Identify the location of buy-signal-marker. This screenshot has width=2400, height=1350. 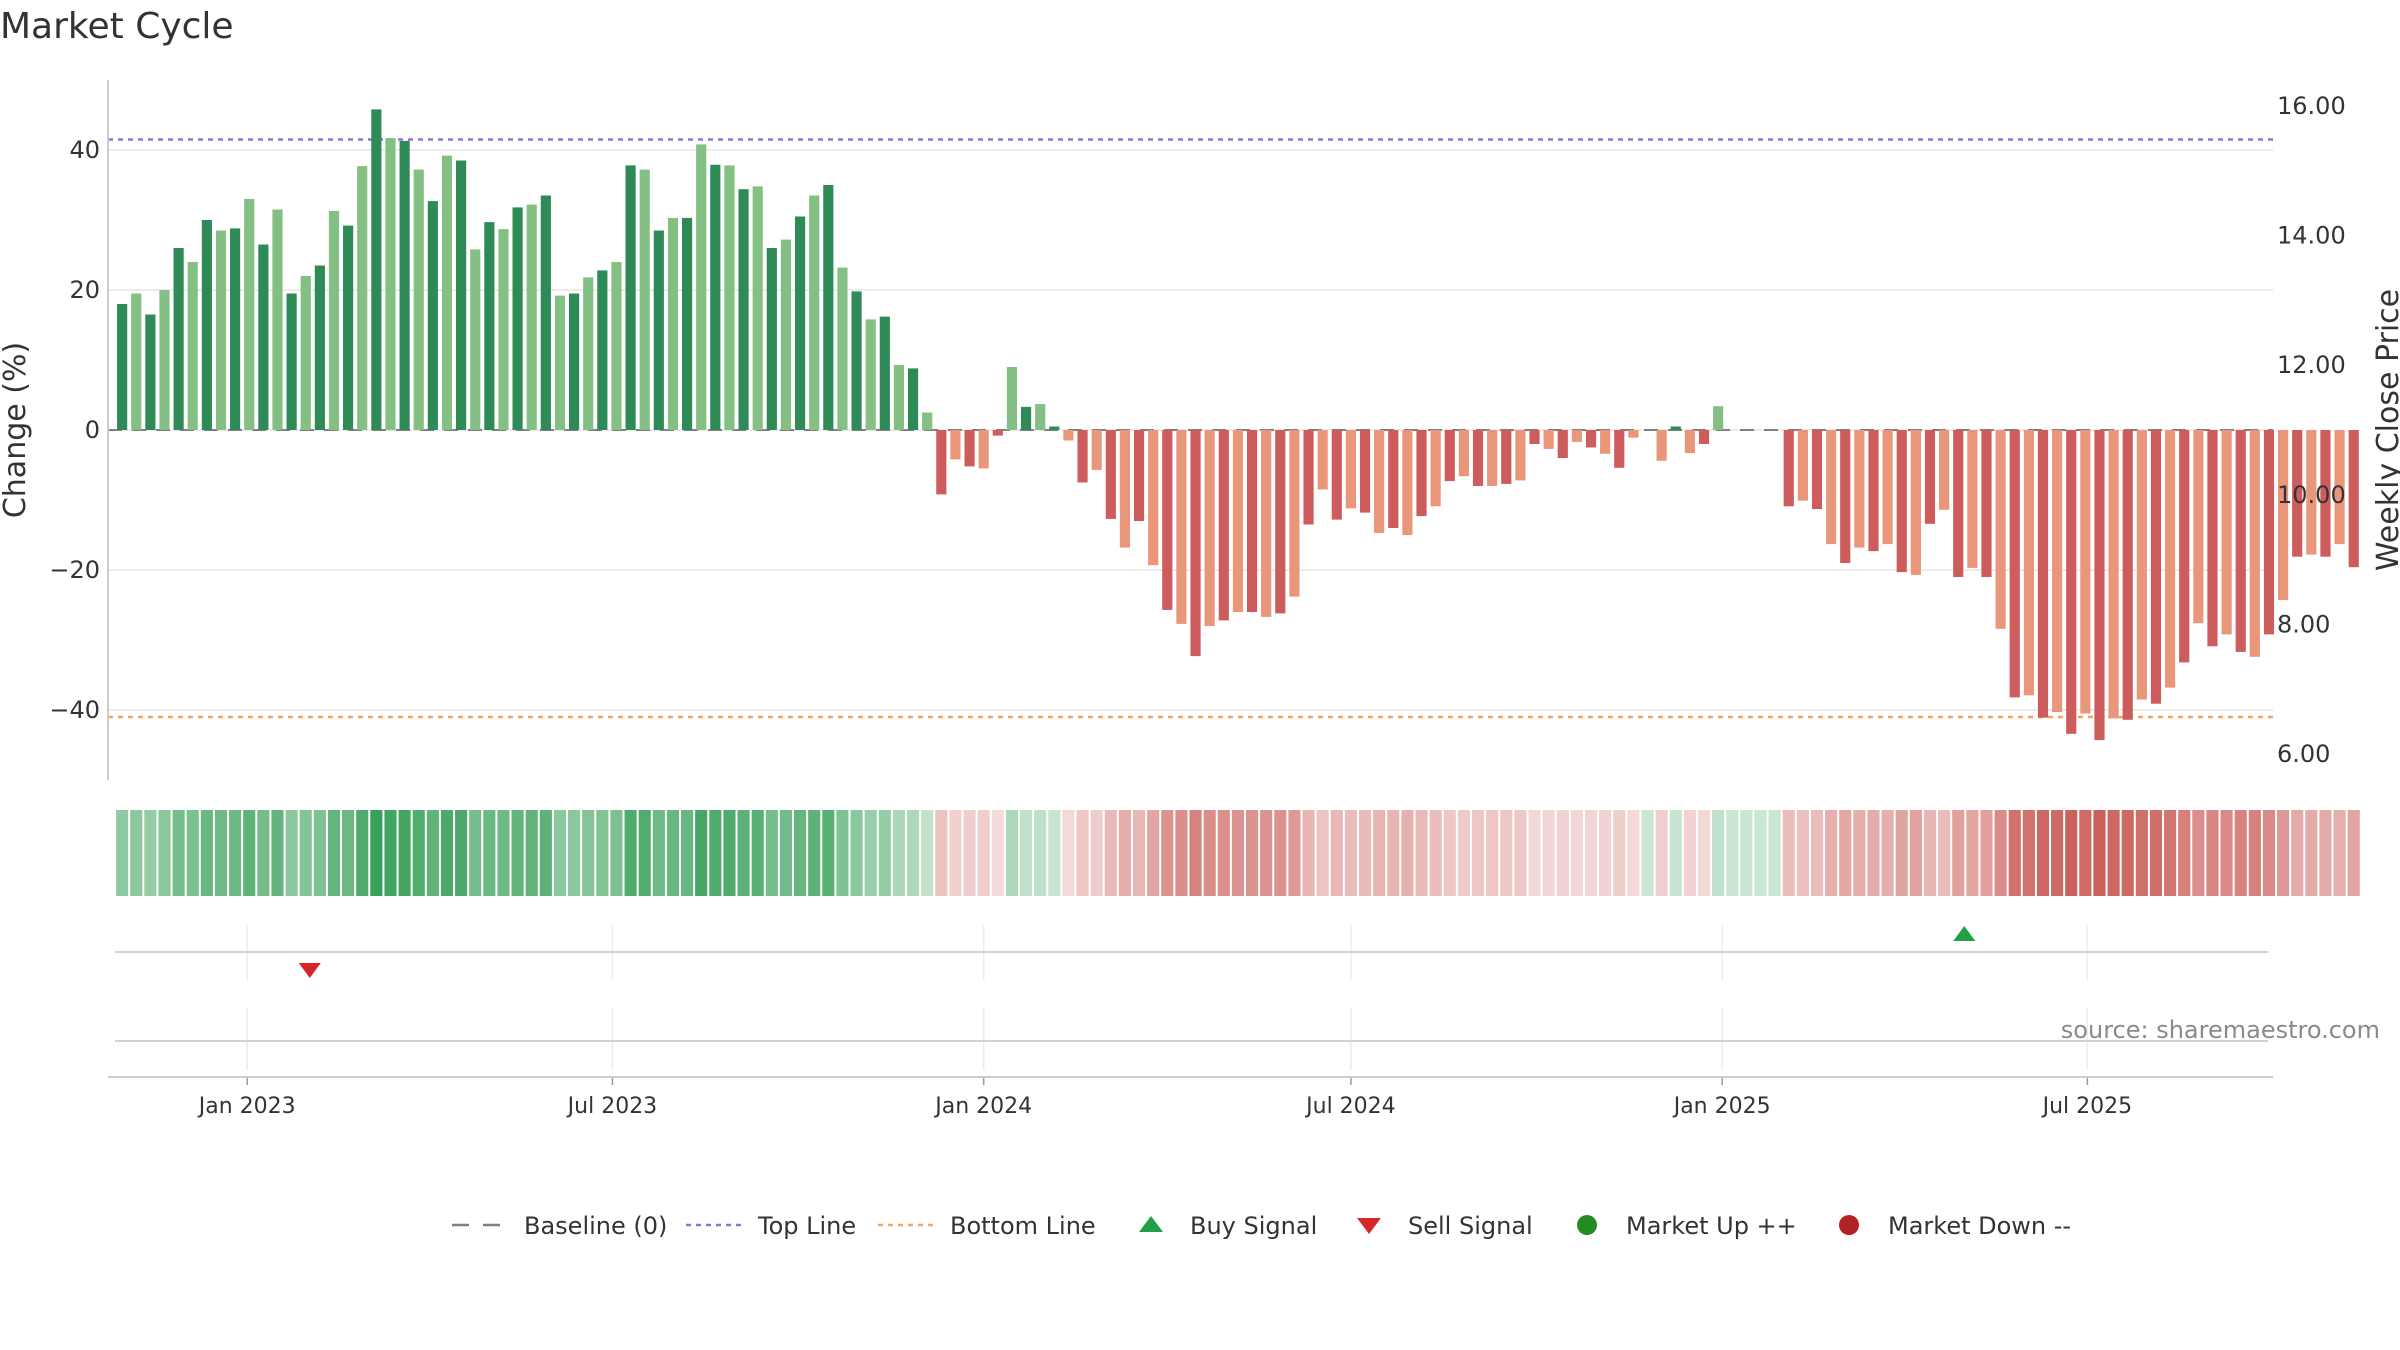
(1964, 933).